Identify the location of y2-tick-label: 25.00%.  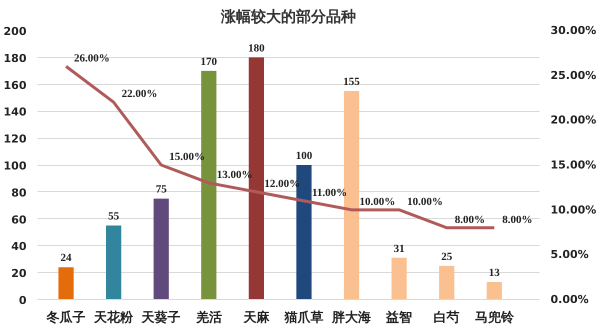
(573, 75).